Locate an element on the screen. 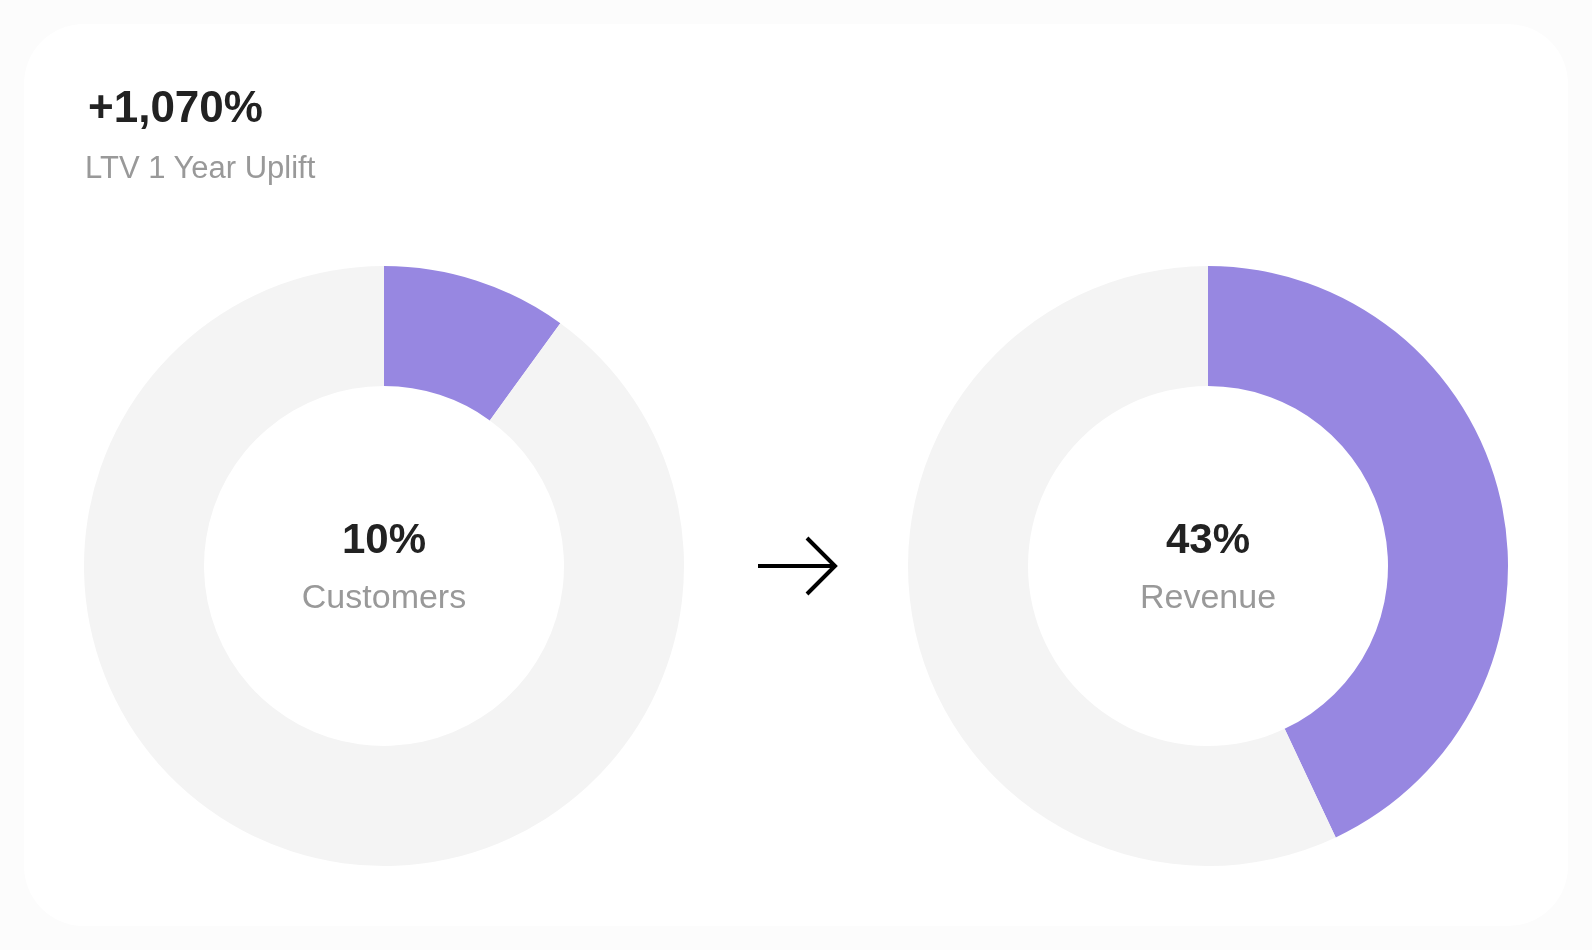 The image size is (1592, 950). data-label: 10% is located at coordinates (384, 538).